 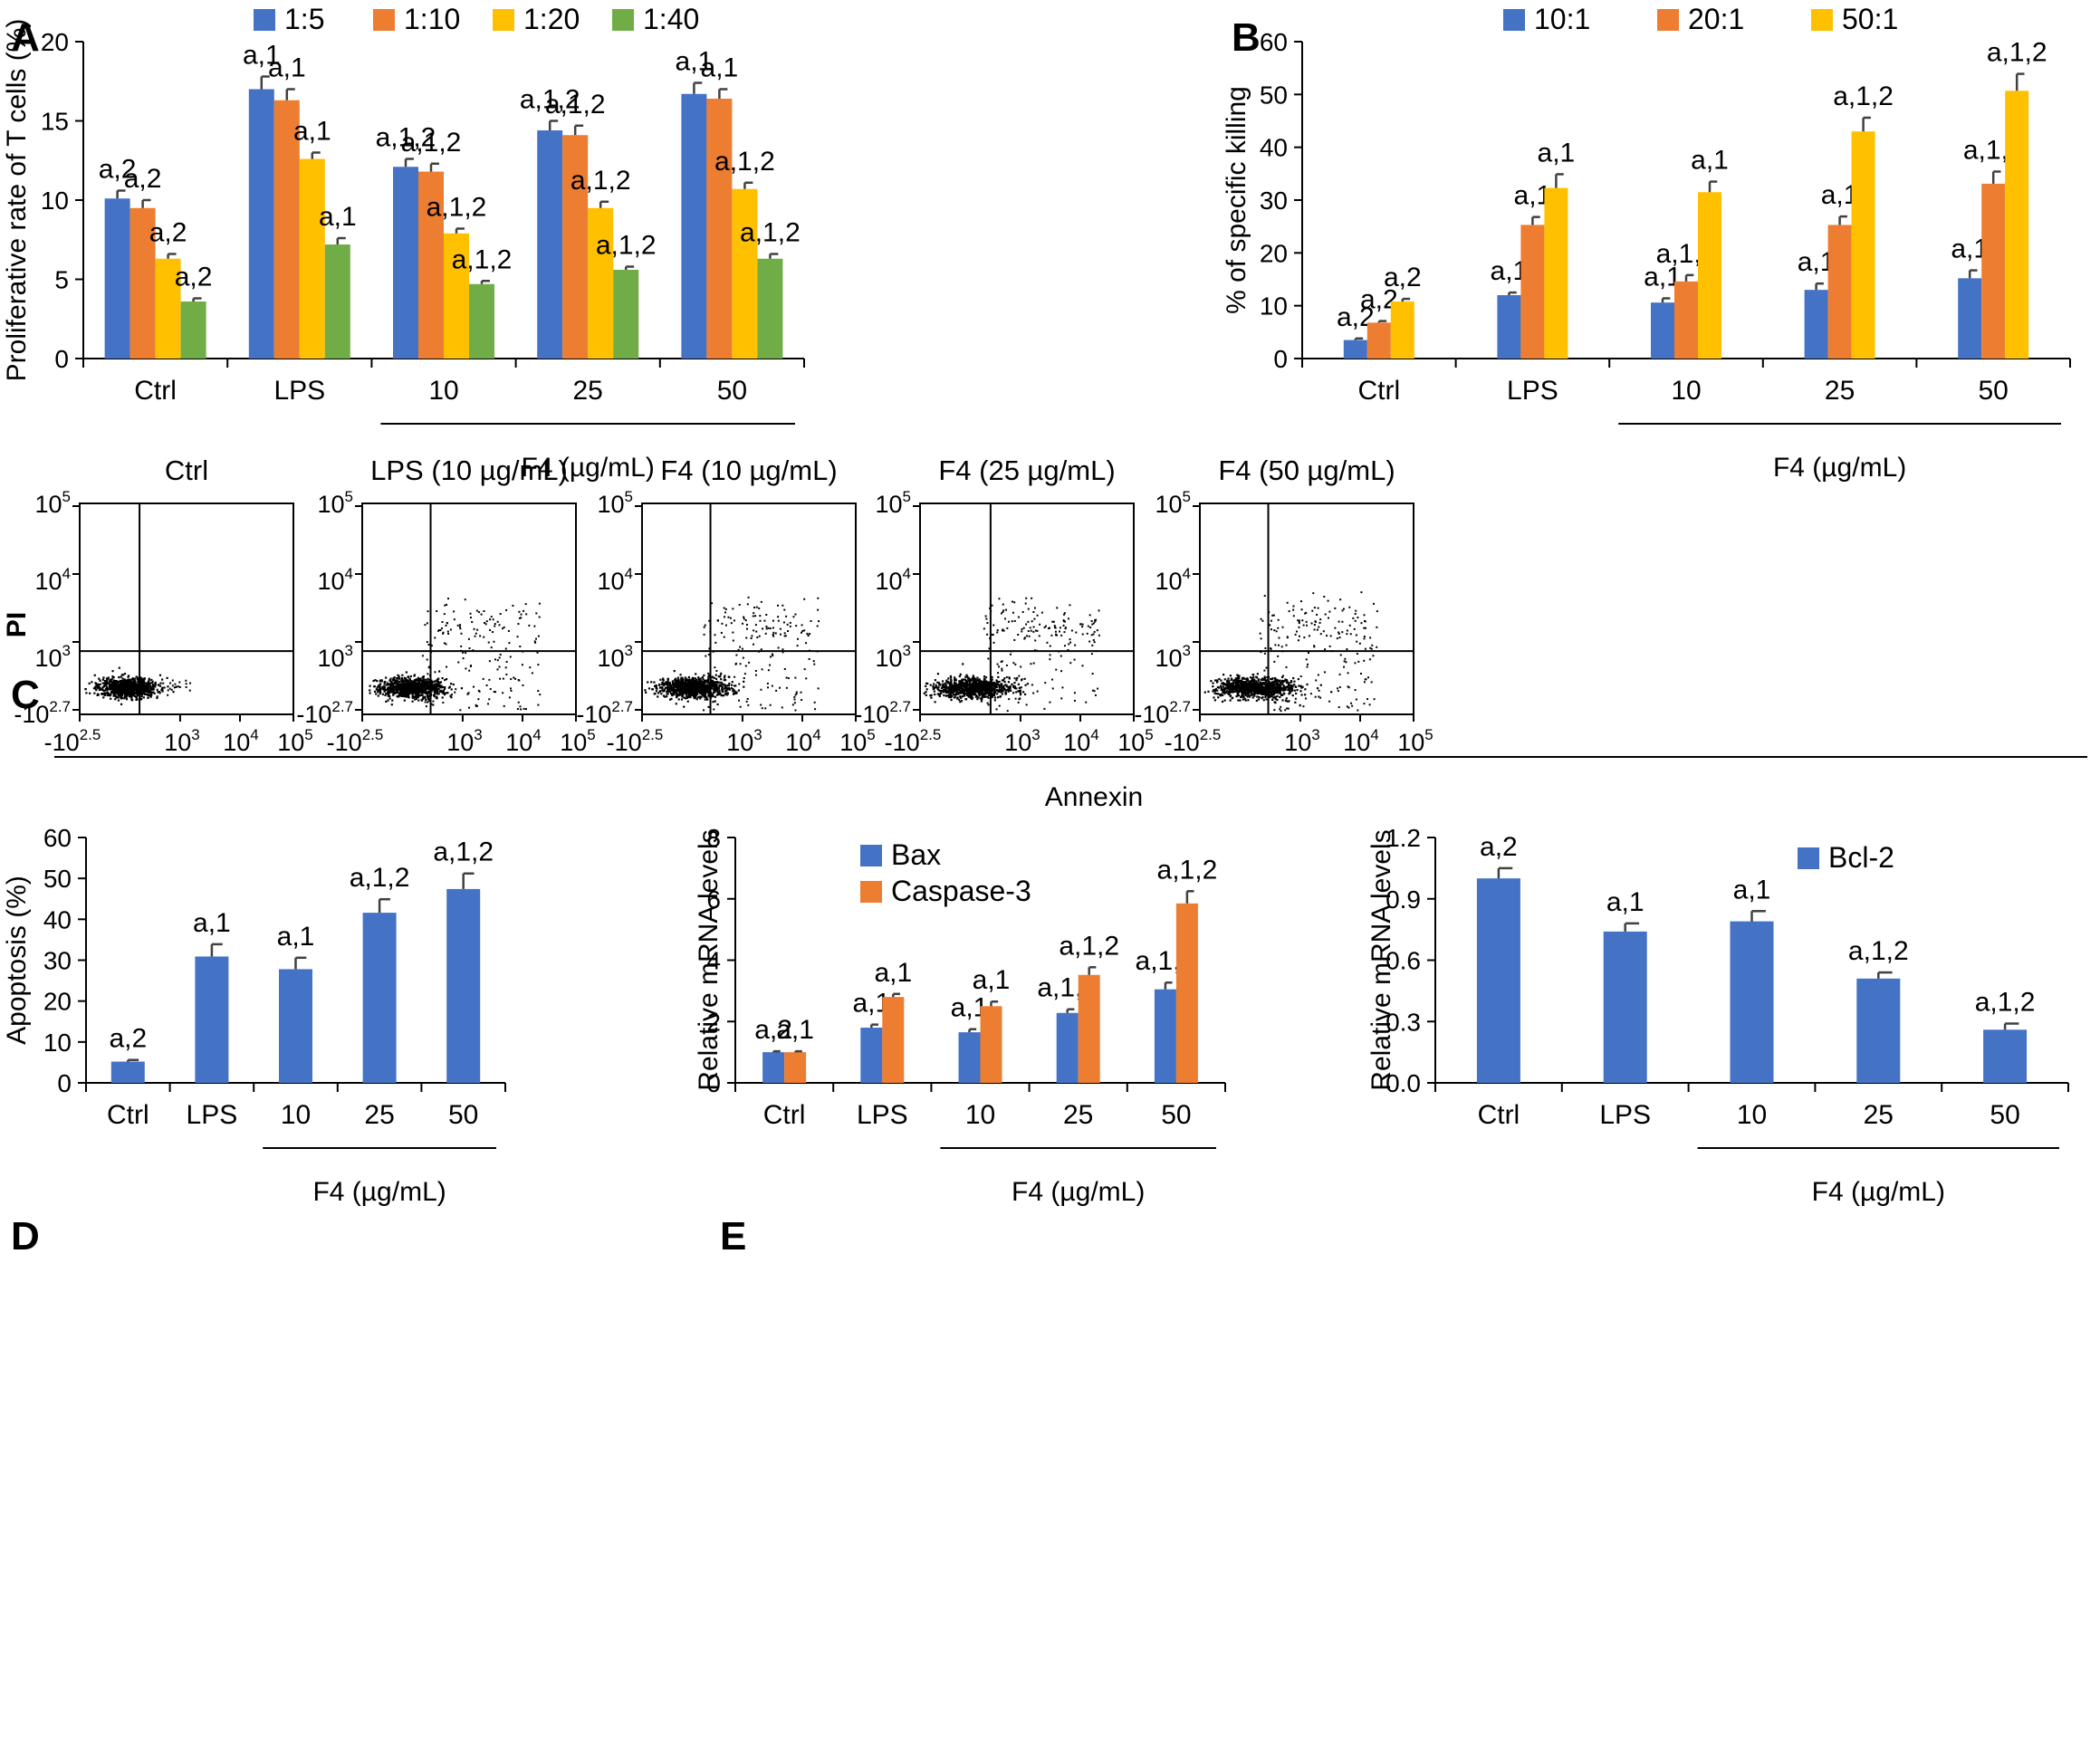 I want to click on category-label: LPS, so click(x=212, y=1115).